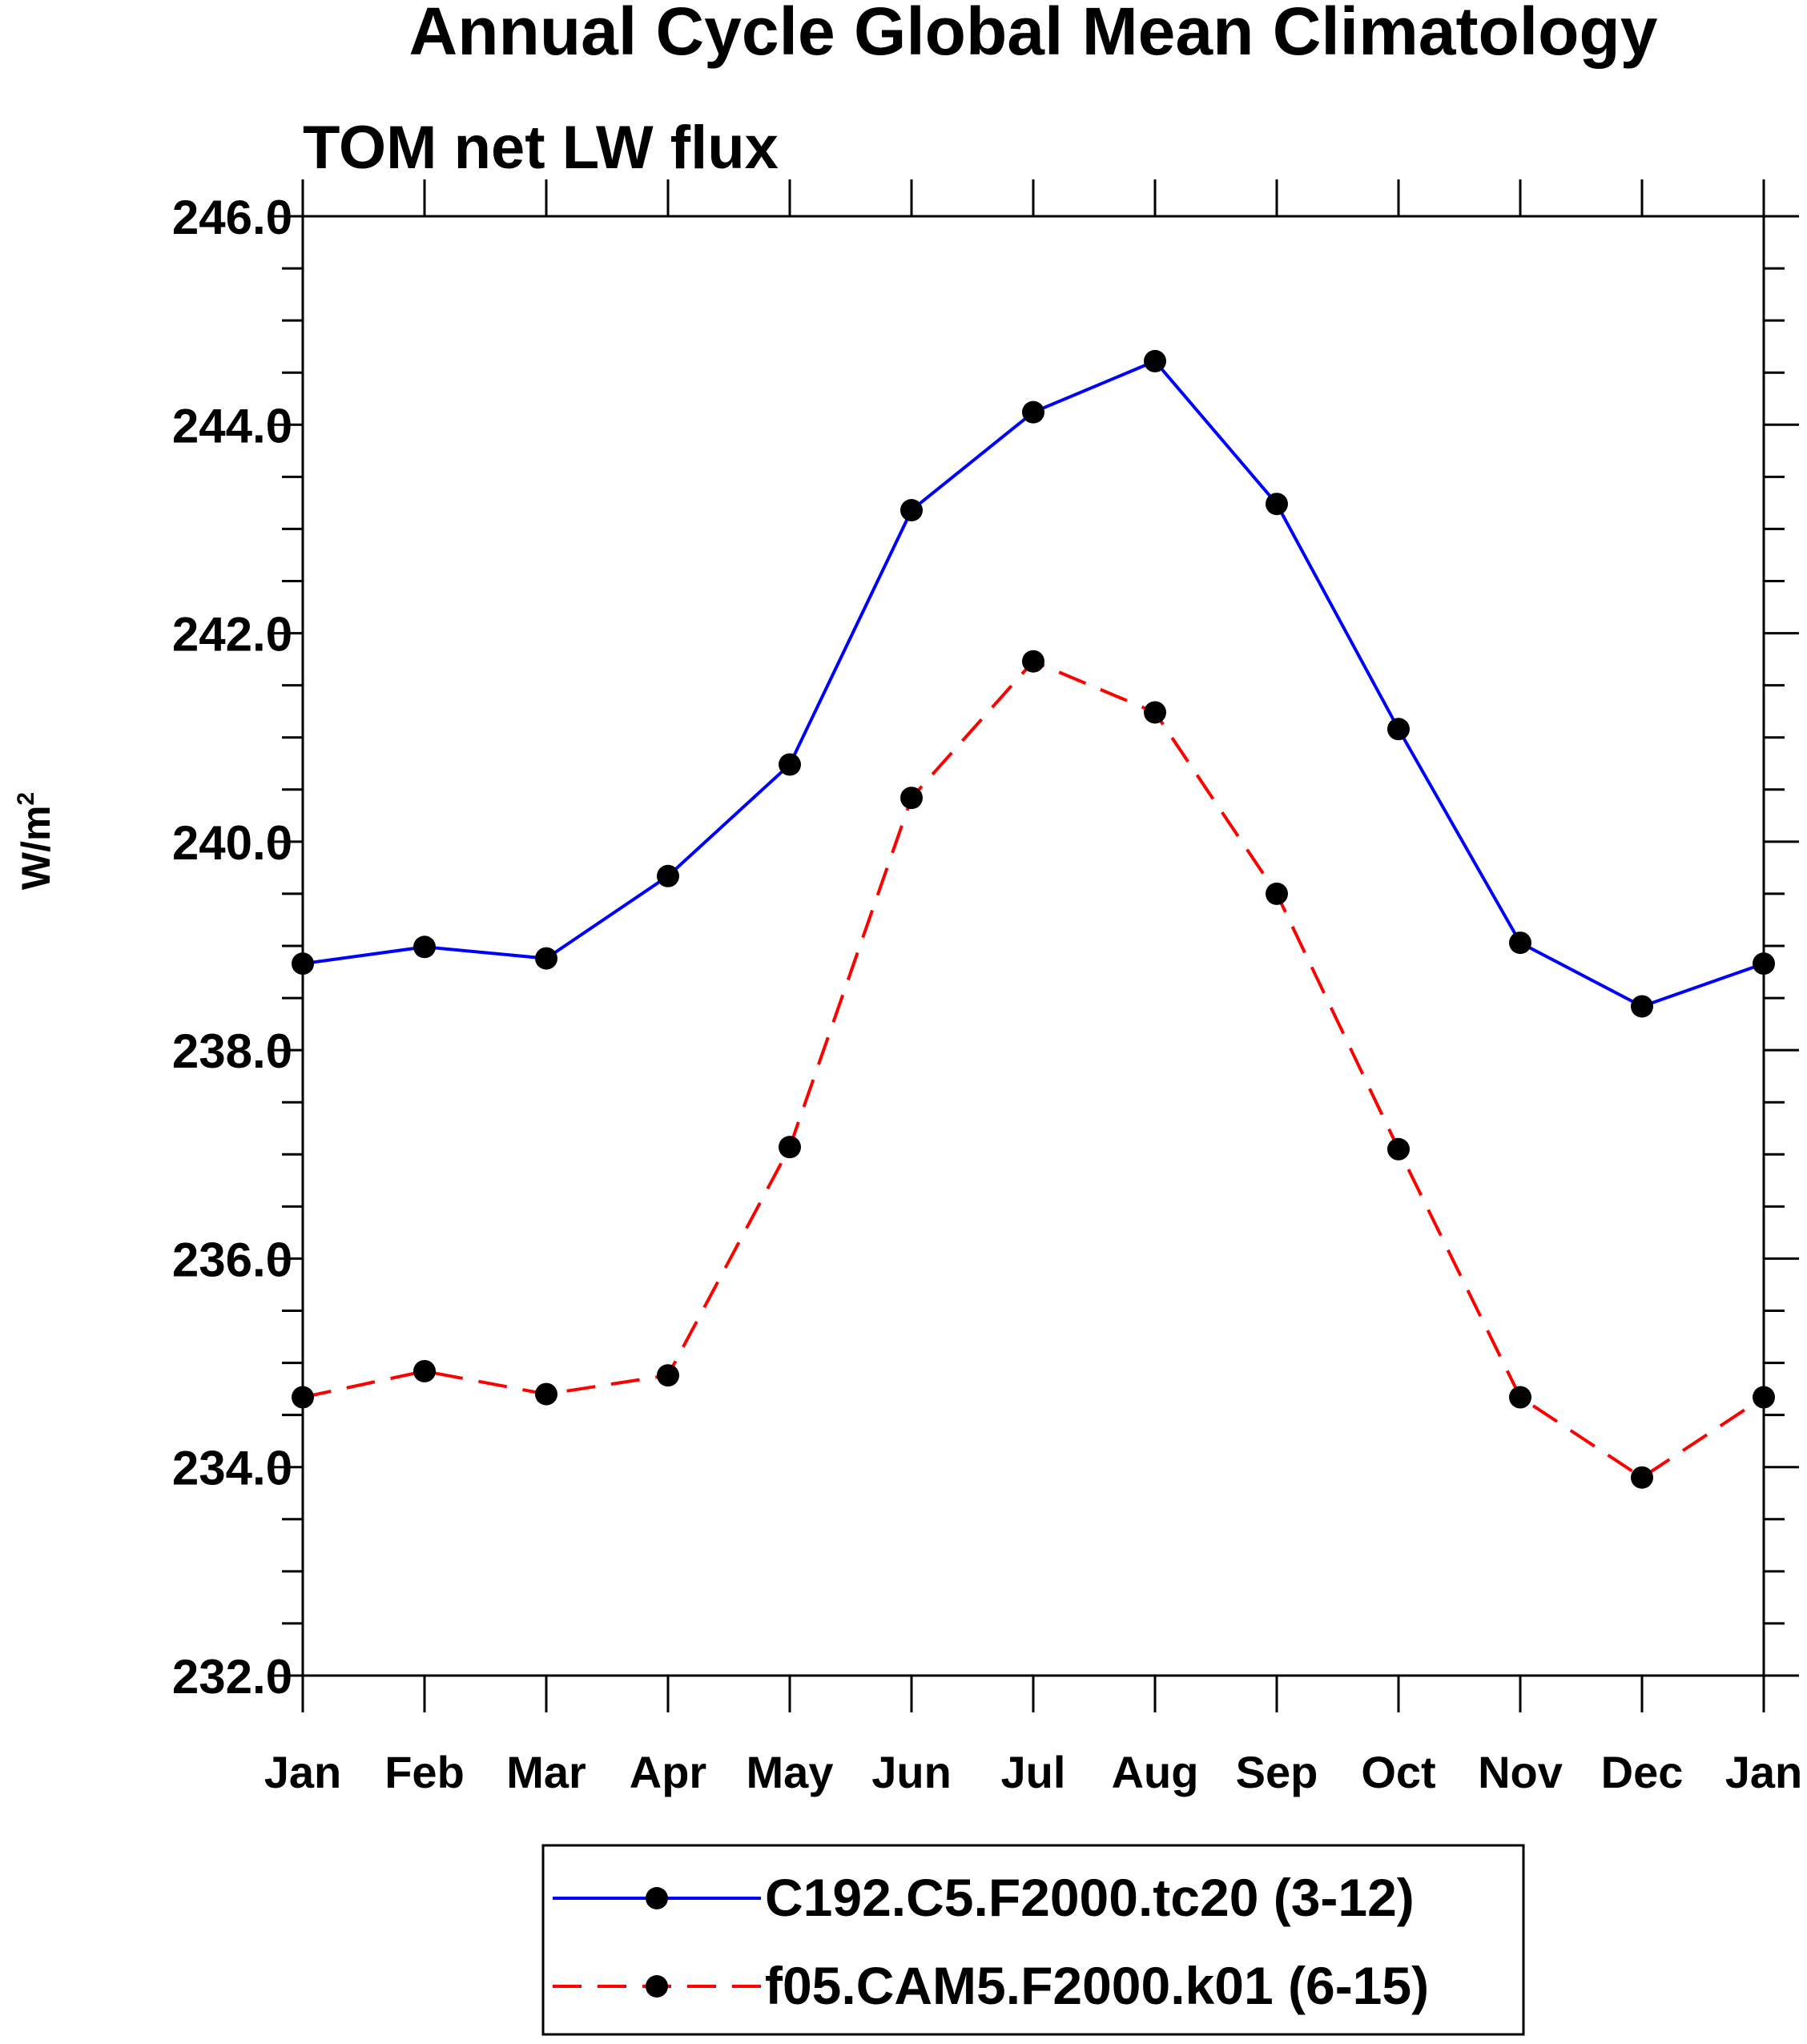 Image resolution: width=1807 pixels, height=2044 pixels. I want to click on chart-subtitle: TOM net LW flux, so click(541, 148).